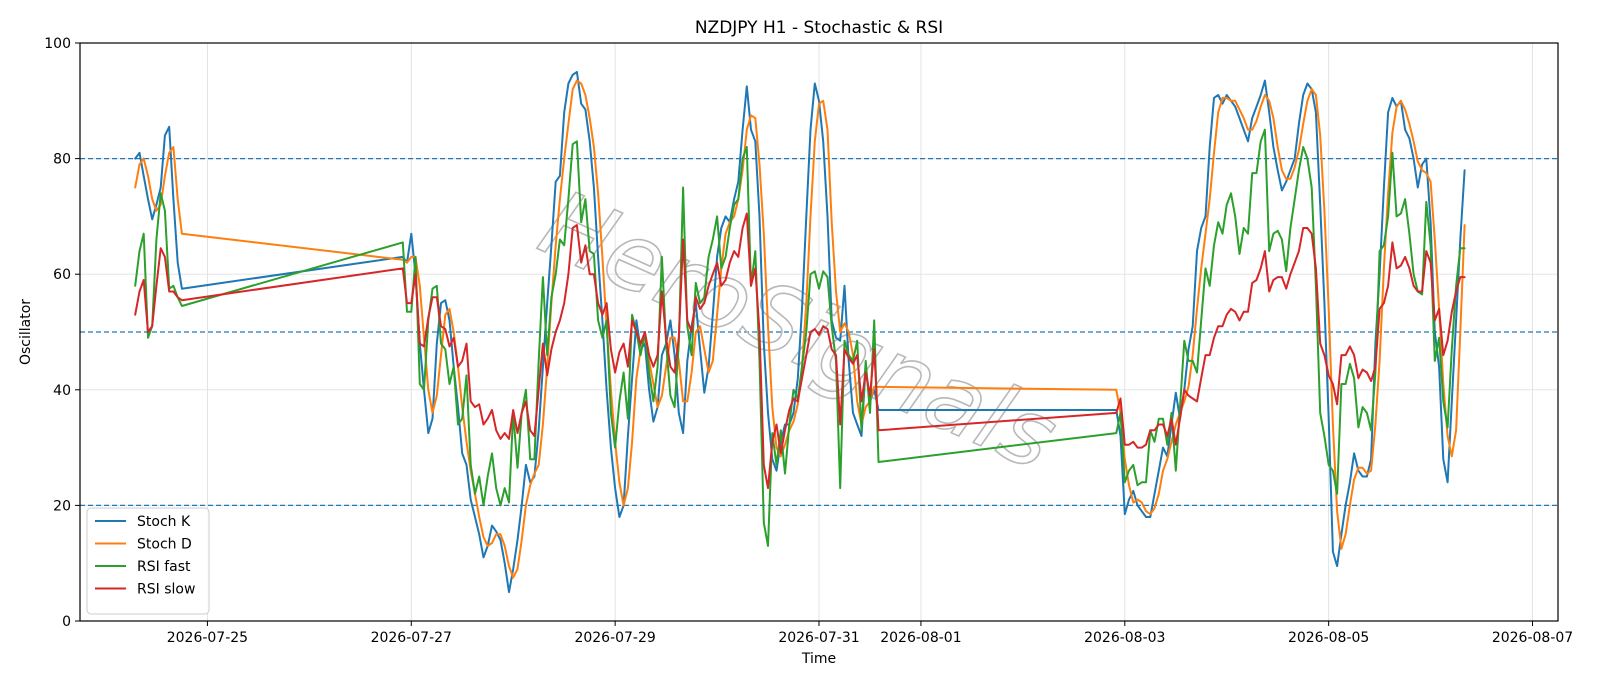 The width and height of the screenshot is (1600, 686). Describe the element at coordinates (1124, 638) in the screenshot. I see `x-tick-label: 2026-08-03` at that location.